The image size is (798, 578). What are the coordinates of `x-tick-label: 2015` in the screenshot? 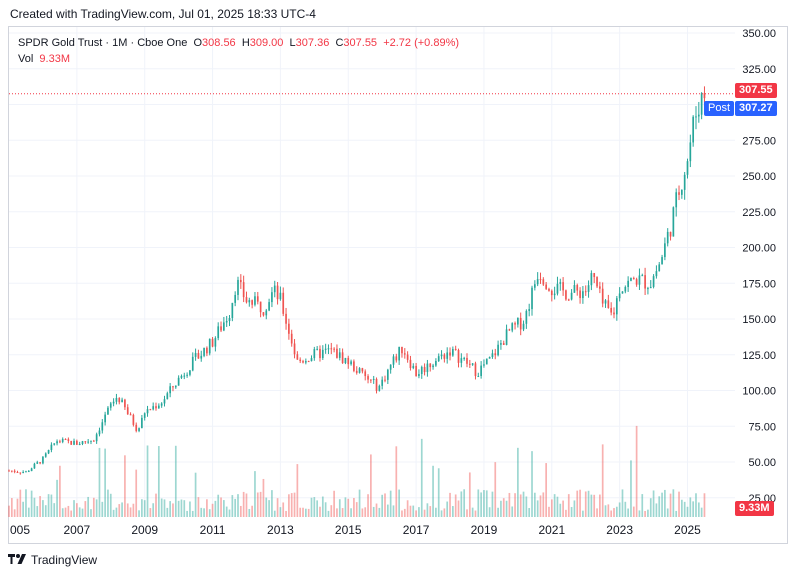 It's located at (348, 530).